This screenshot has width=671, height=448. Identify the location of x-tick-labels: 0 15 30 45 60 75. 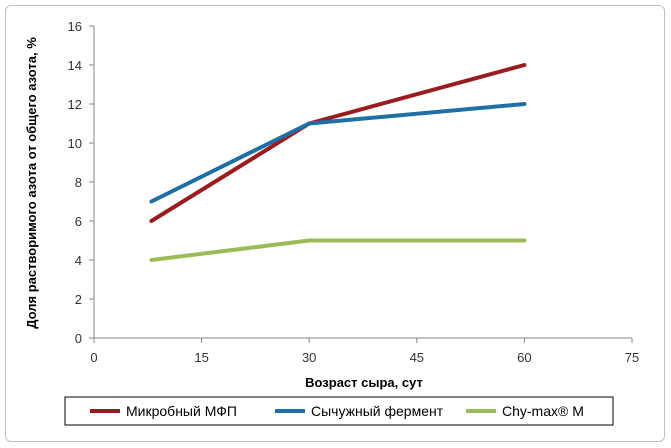
(364, 351).